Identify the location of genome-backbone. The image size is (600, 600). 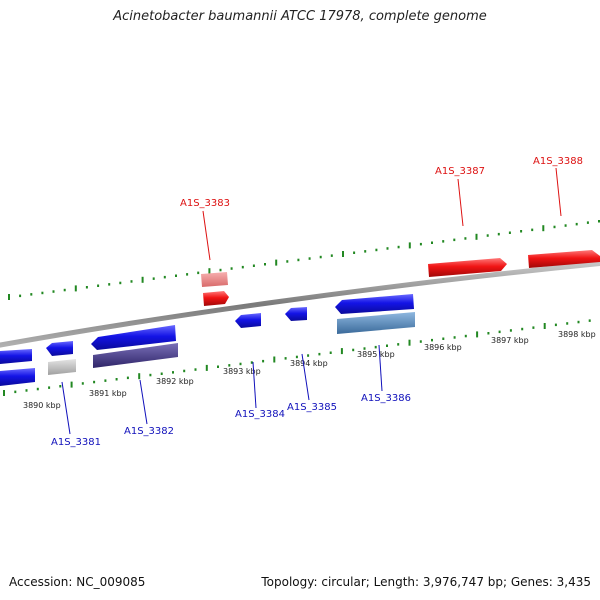
(300, 304).